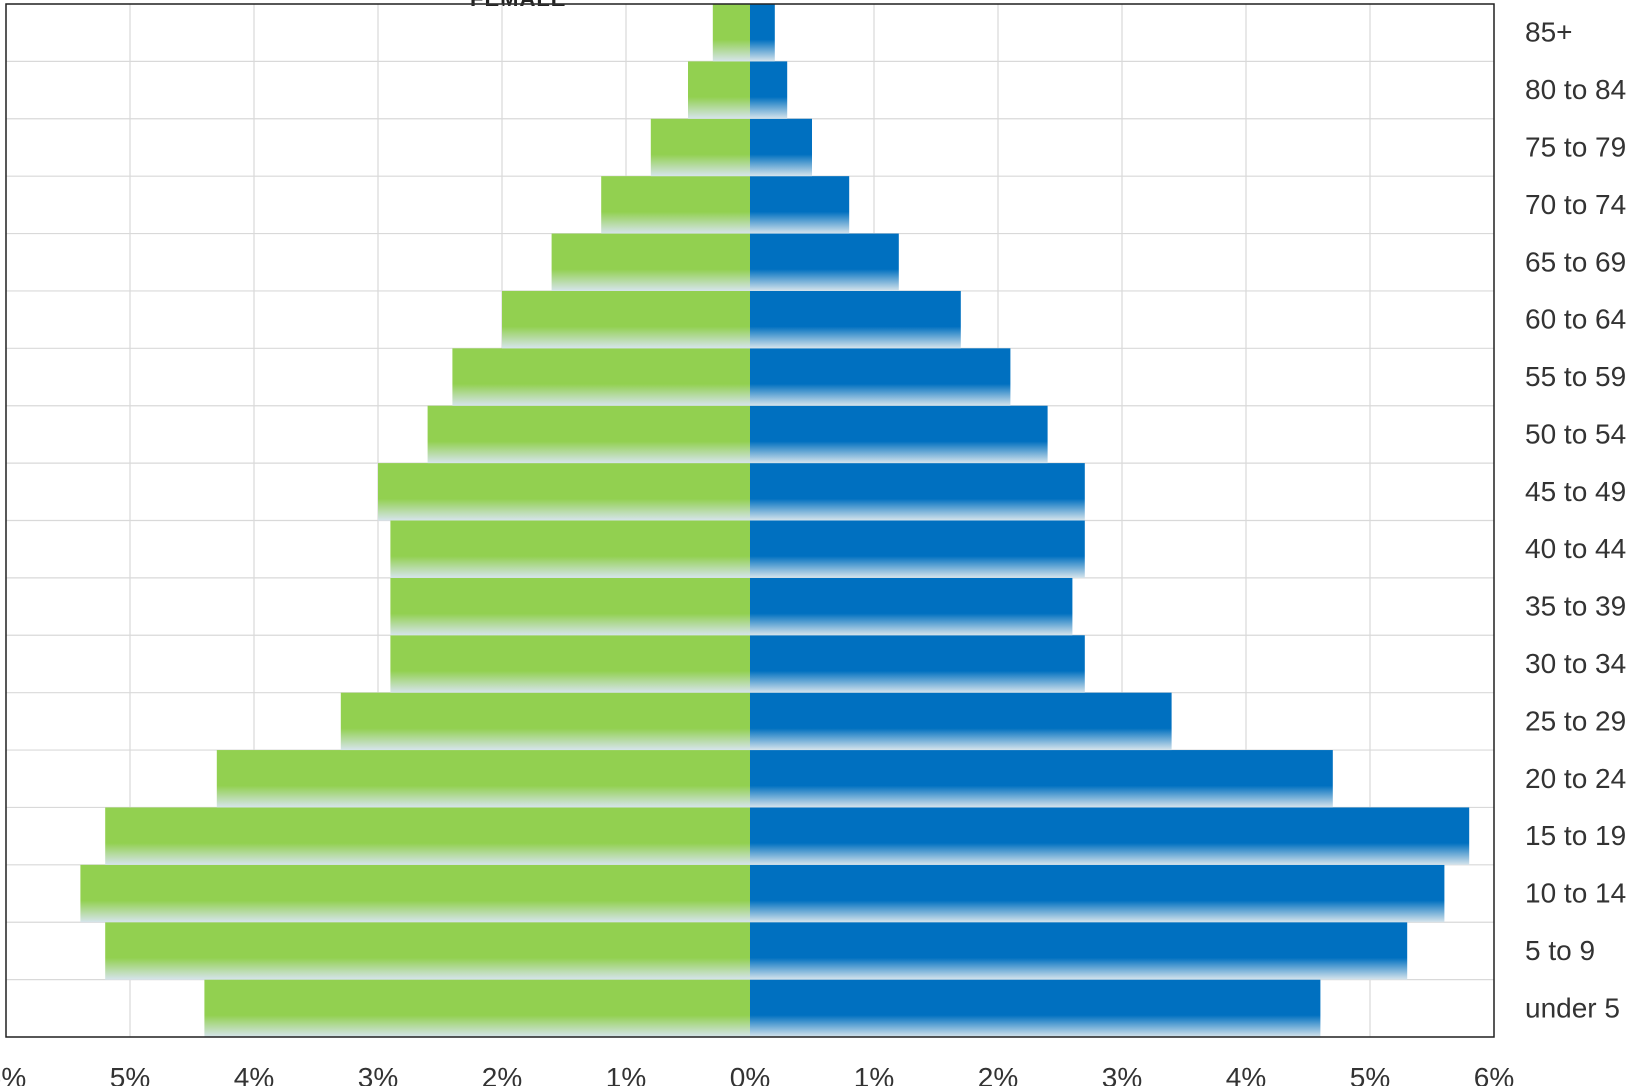  What do you see at coordinates (1575, 146) in the screenshot?
I see `category-label: 75 to 79` at bounding box center [1575, 146].